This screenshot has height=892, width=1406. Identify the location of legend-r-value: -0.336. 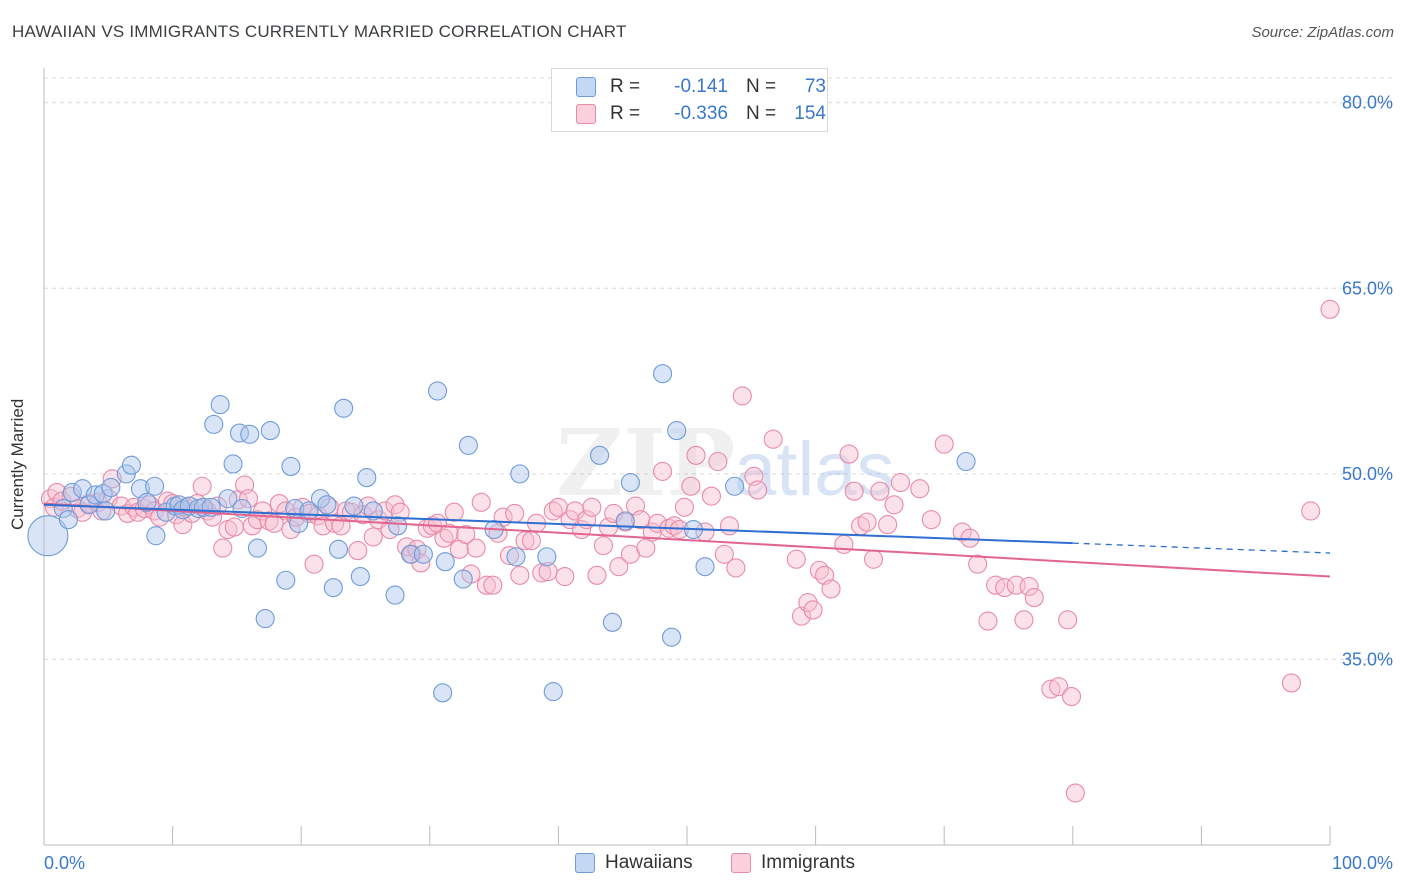
(701, 113).